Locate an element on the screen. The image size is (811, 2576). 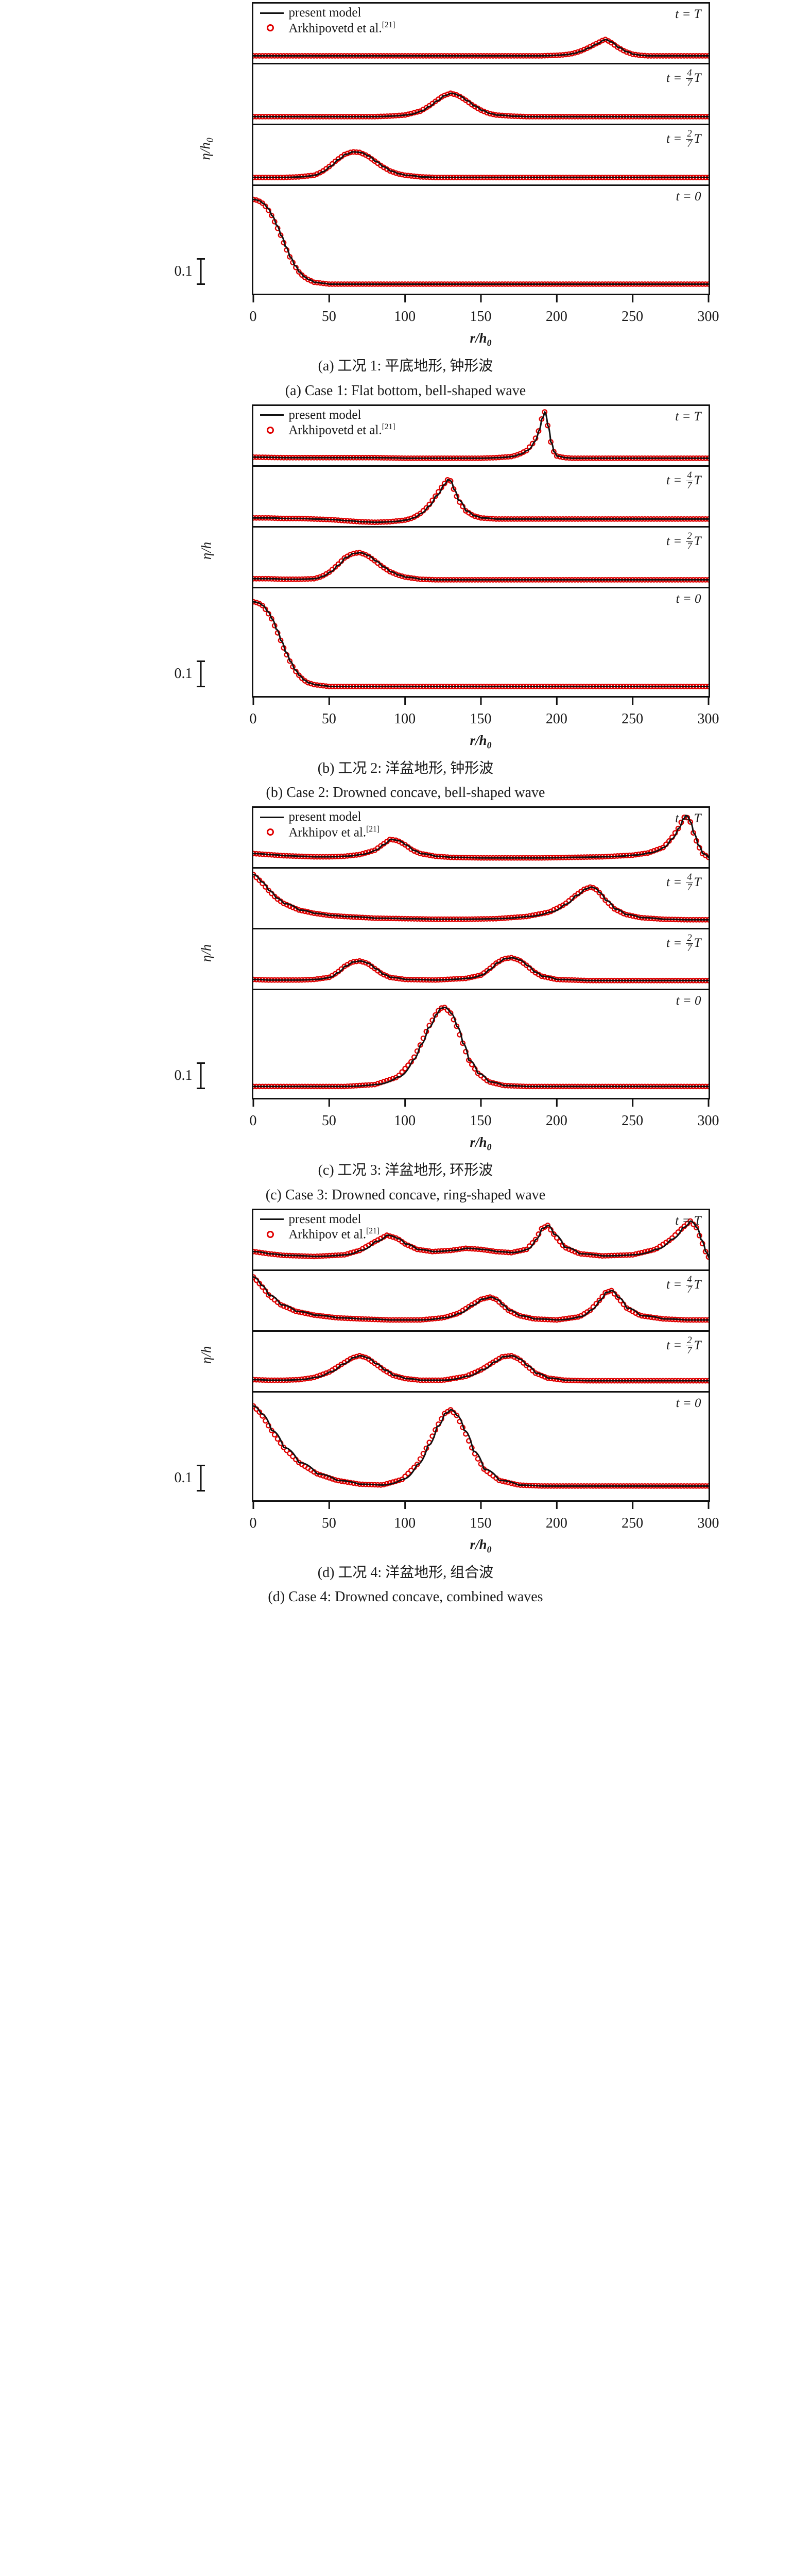
time-label-d-0: t = T is located at coordinates (688, 1220).